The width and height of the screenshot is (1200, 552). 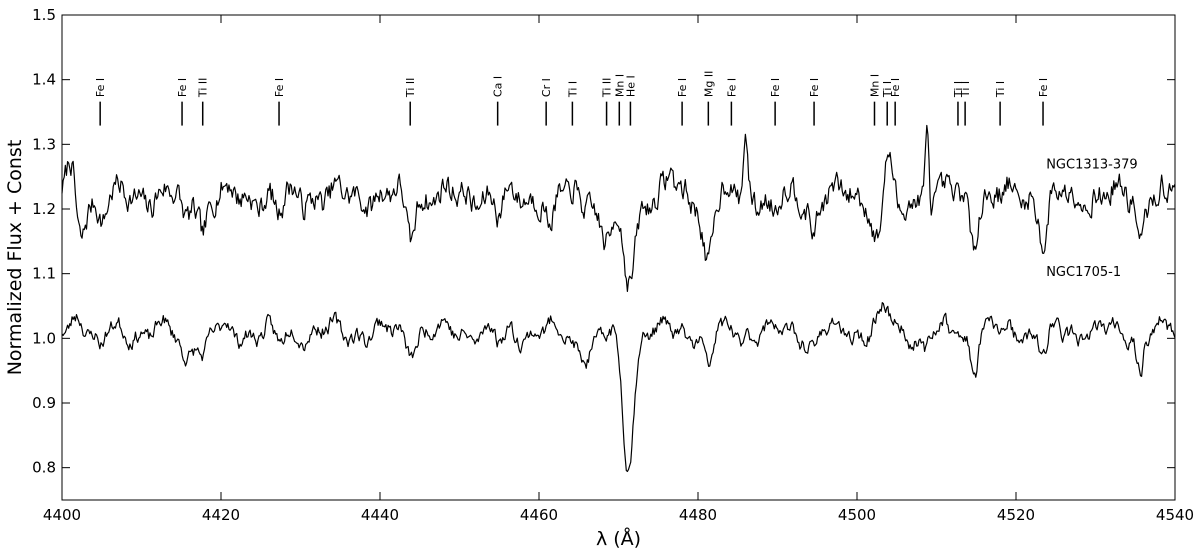 I want to click on y-tick-label: 1.4, so click(x=44, y=80).